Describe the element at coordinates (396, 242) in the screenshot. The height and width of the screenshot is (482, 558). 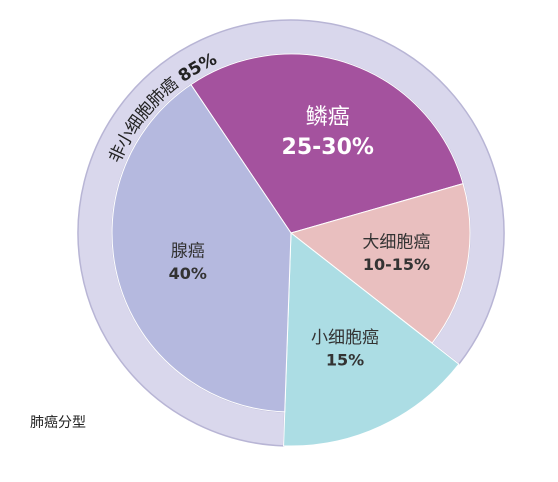
I see `slice-label: 大细胞癌` at that location.